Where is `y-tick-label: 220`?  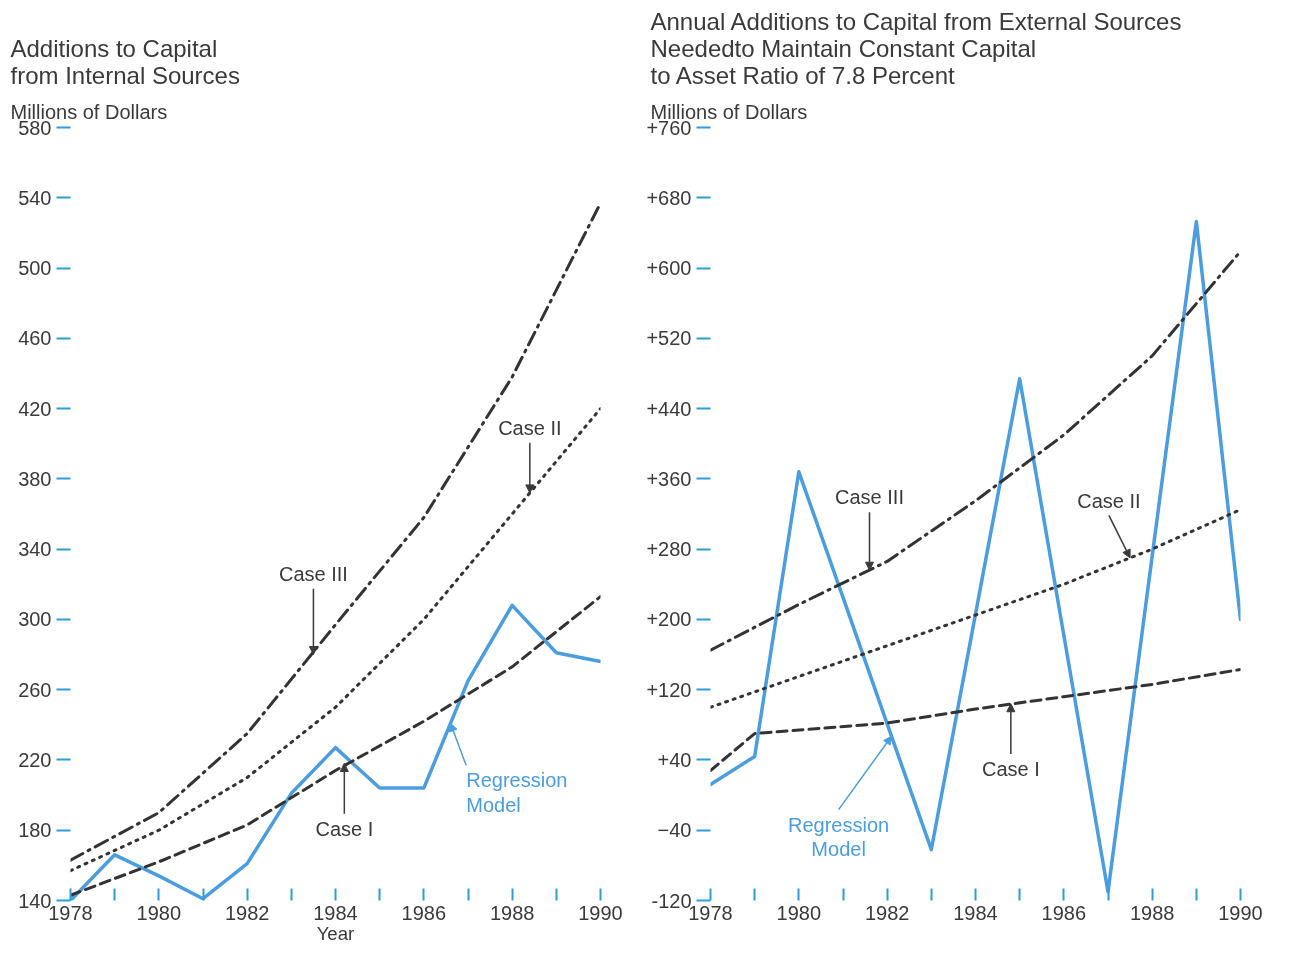
y-tick-label: 220 is located at coordinates (35, 759).